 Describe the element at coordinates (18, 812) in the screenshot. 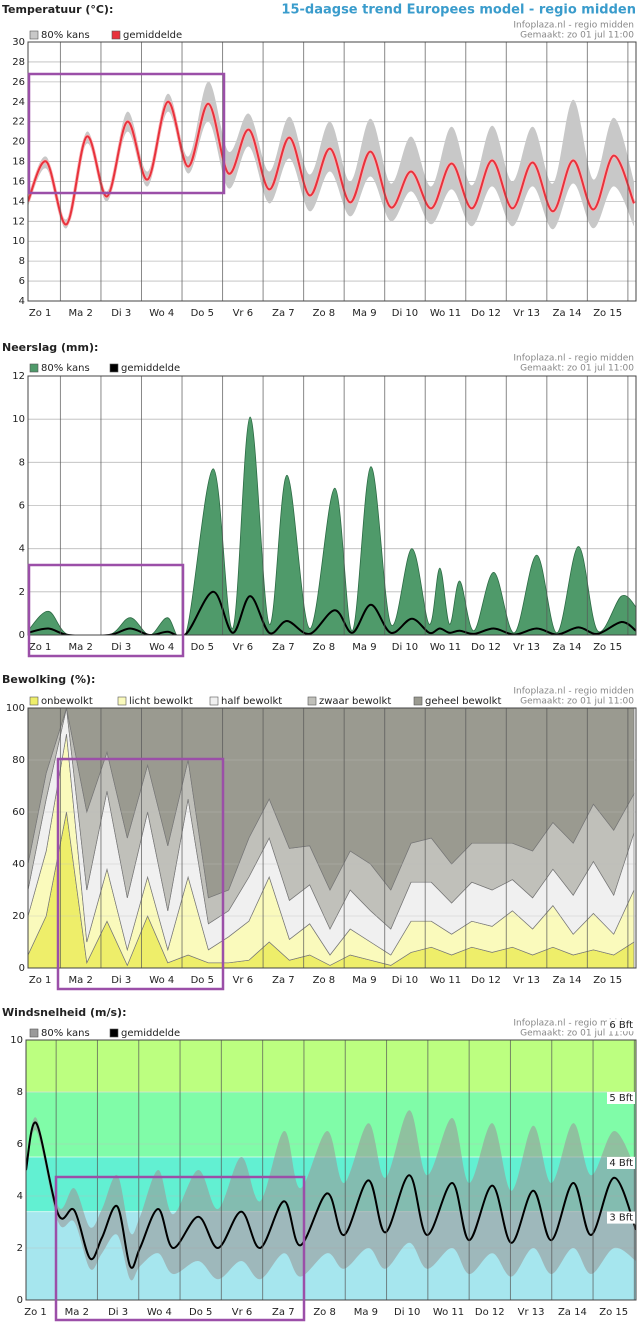

I see `y-tick-label: 60` at that location.